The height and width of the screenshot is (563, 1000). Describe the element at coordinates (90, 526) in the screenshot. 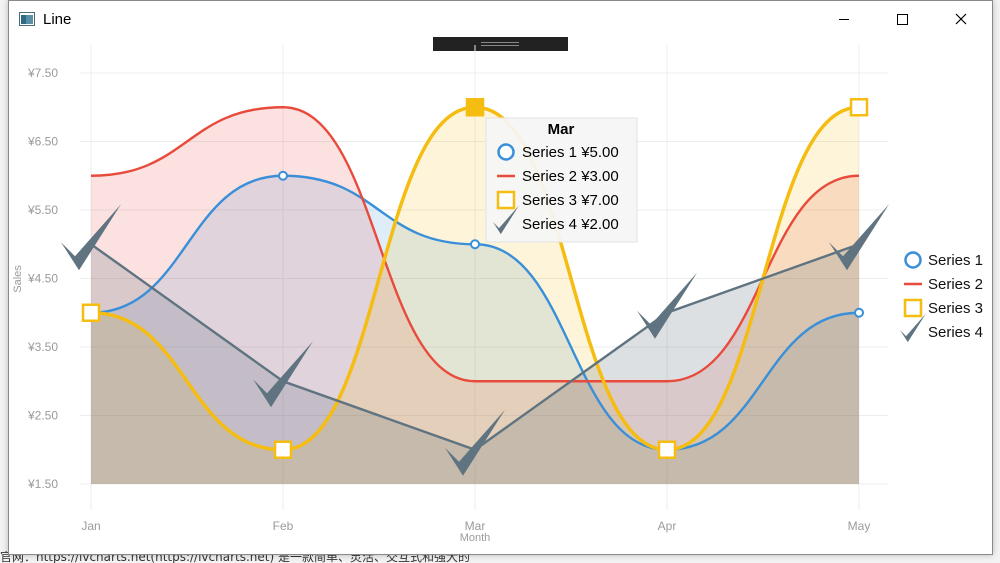

I see `x-tick-label: Jan` at that location.